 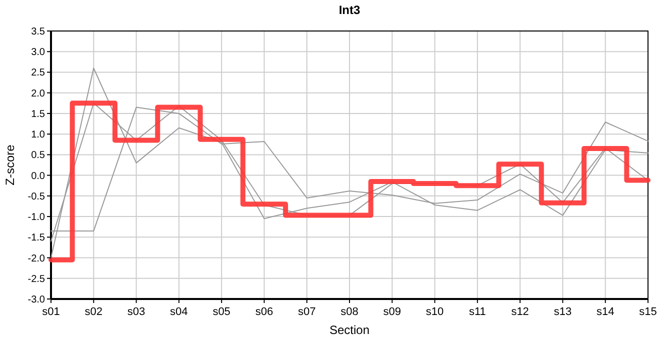 I want to click on x-tick-label: s06, so click(x=264, y=312).